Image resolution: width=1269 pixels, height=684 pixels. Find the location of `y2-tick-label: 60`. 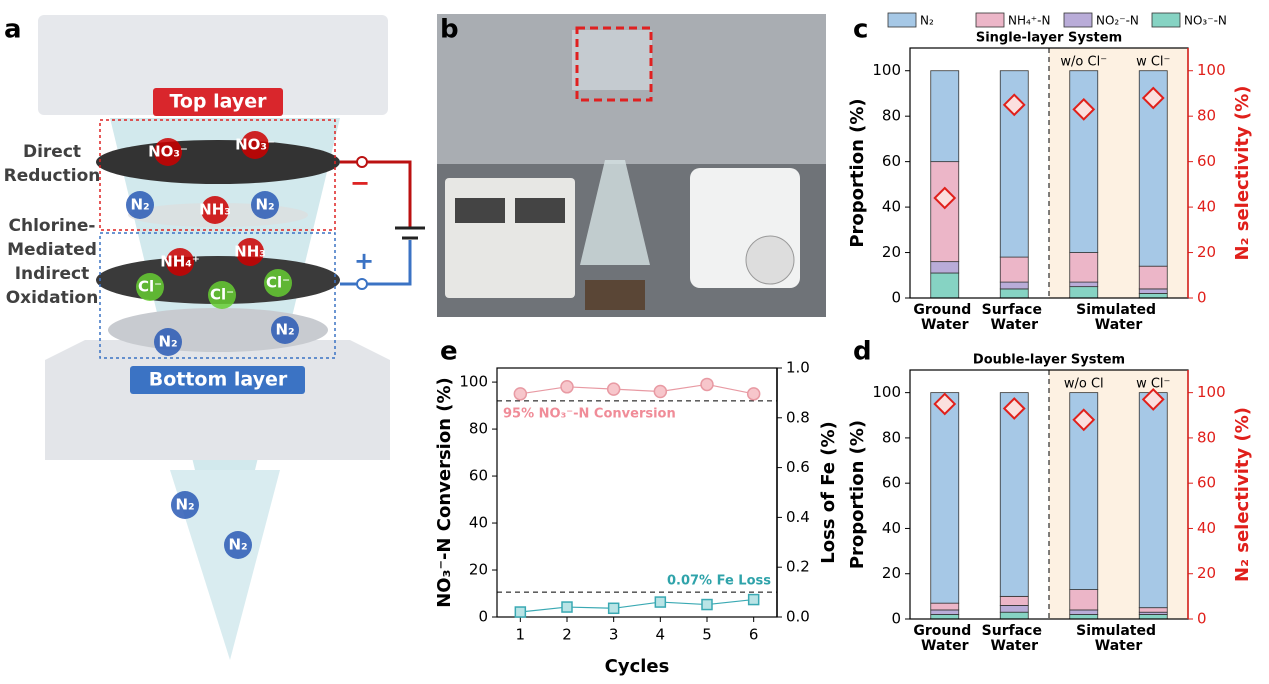

y2-tick-label: 60 is located at coordinates (1206, 483).